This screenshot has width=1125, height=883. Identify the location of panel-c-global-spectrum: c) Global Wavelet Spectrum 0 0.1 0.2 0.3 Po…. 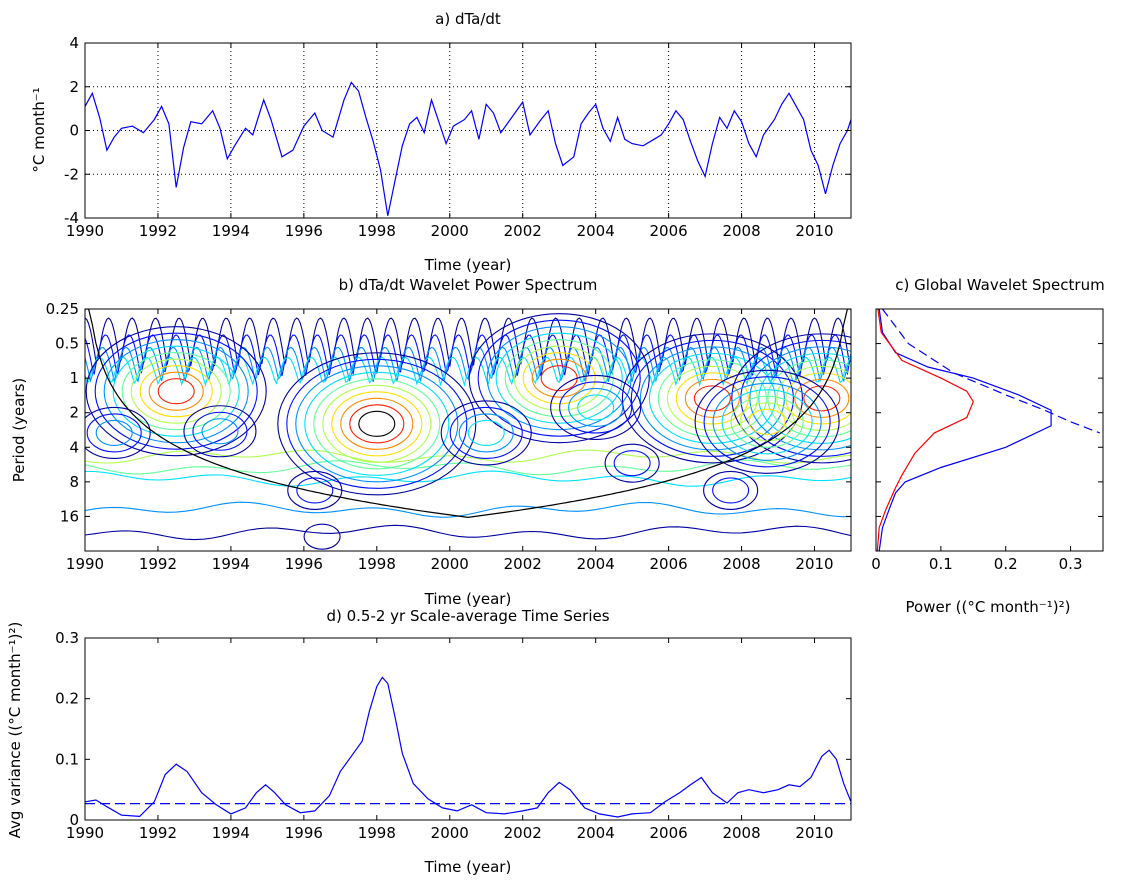
(987, 446).